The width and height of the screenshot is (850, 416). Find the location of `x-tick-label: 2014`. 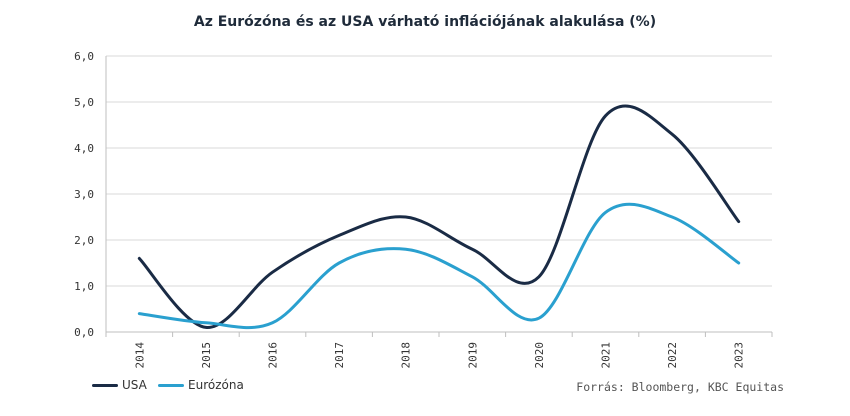

x-tick-label: 2014 is located at coordinates (139, 355).